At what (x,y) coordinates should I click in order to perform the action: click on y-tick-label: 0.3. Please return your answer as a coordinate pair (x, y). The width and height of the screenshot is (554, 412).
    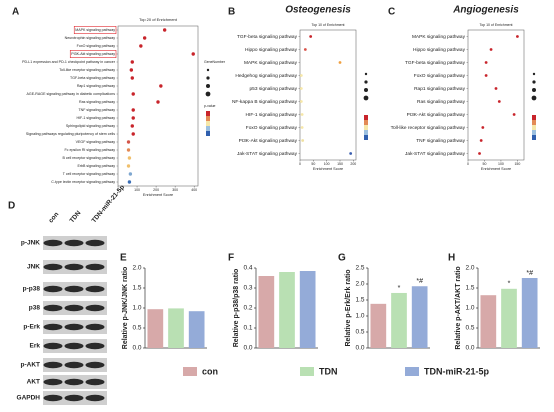
    Looking at the image, I should click on (247, 288).